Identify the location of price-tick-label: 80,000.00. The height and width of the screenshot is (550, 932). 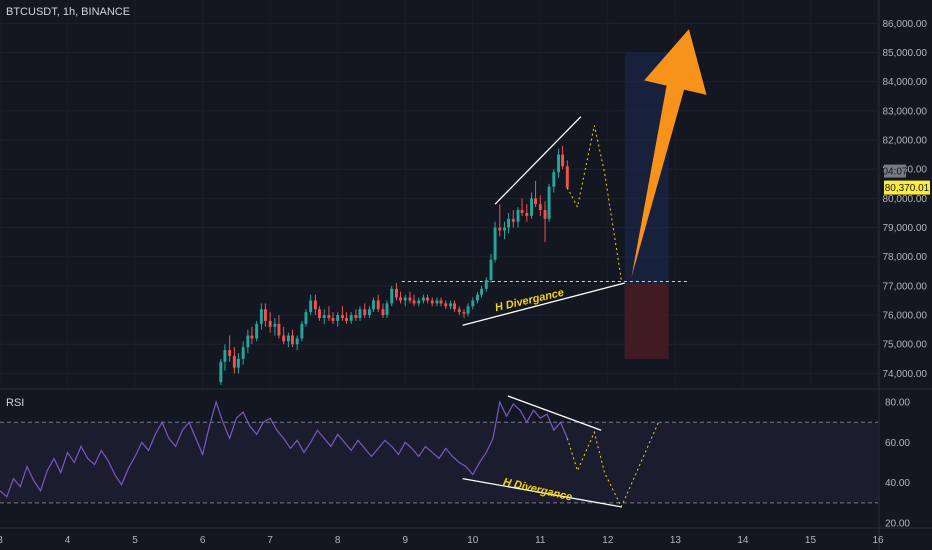
(905, 199).